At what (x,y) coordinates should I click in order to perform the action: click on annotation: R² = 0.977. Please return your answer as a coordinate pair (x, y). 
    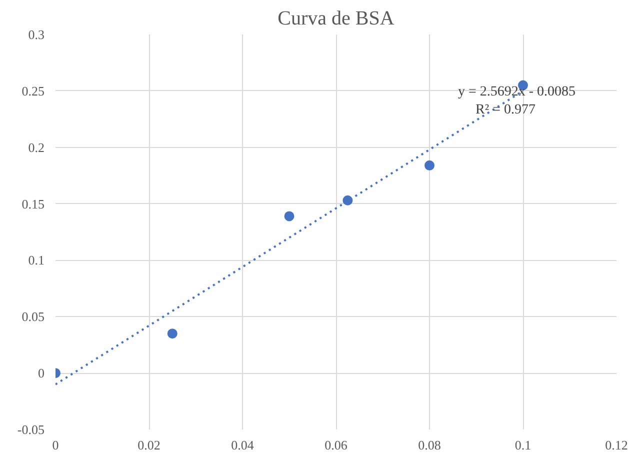
    Looking at the image, I should click on (506, 110).